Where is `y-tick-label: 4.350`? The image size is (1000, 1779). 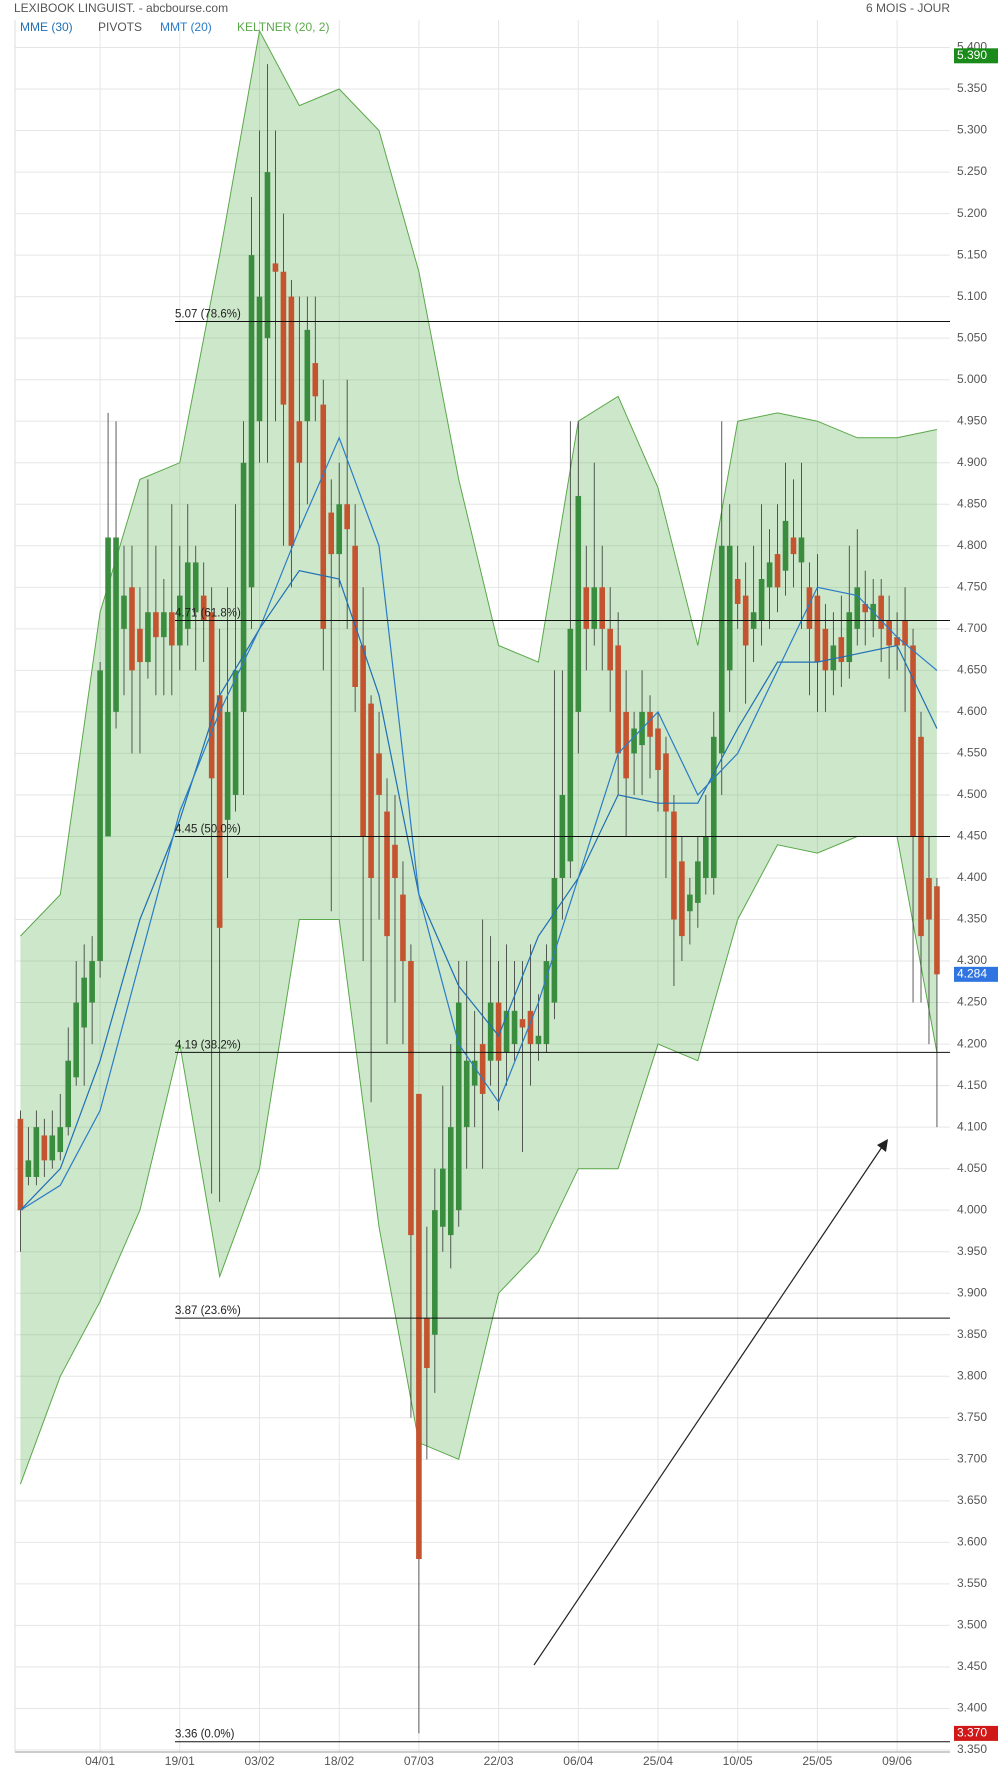
y-tick-label: 4.350 is located at coordinates (972, 919).